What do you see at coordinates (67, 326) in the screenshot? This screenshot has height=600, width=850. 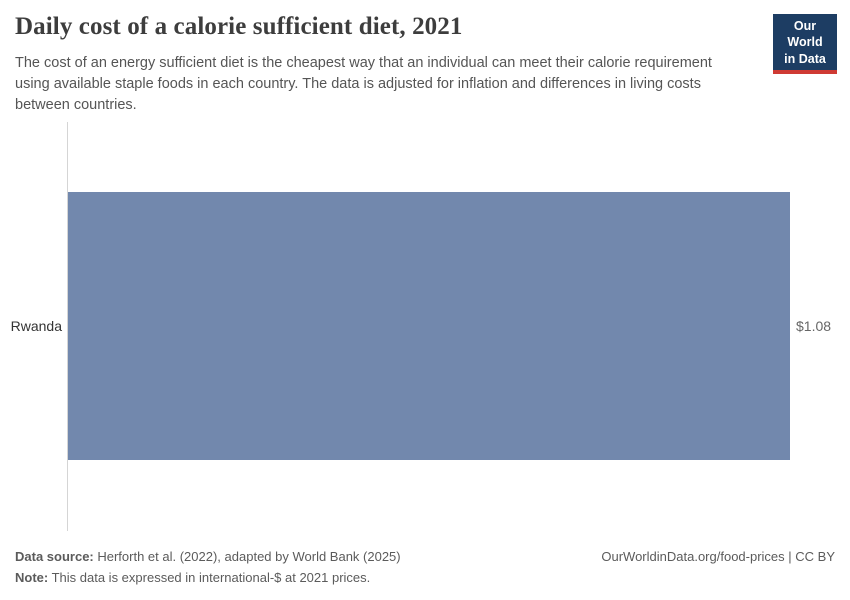 I see `y-axis-line` at bounding box center [67, 326].